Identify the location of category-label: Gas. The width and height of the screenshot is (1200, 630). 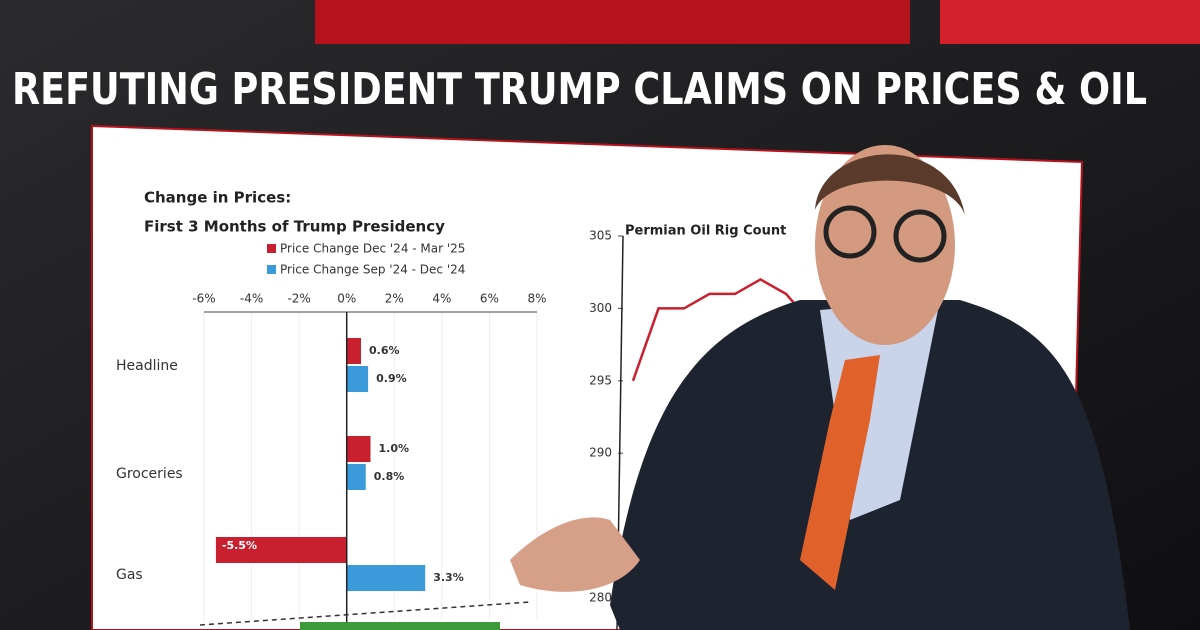
(129, 575).